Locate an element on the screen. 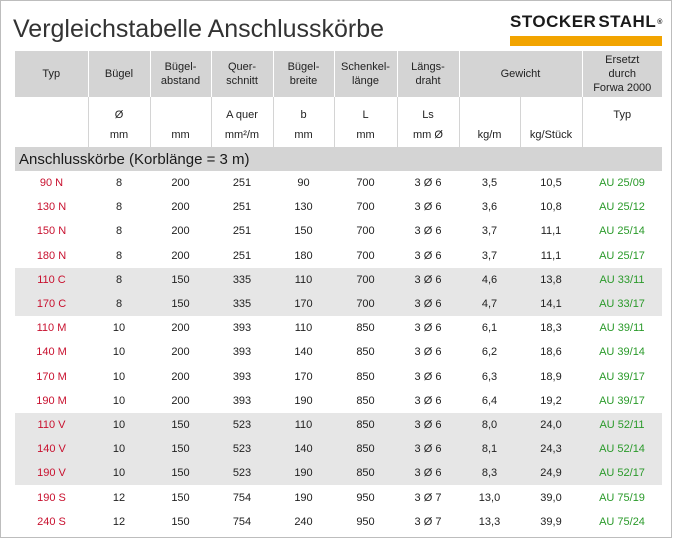 The width and height of the screenshot is (674, 540). table-row: 130 N 8 200 251 130 700 3 Ø 6 3,6 10,8 AU 25/12 is located at coordinates (338, 207).